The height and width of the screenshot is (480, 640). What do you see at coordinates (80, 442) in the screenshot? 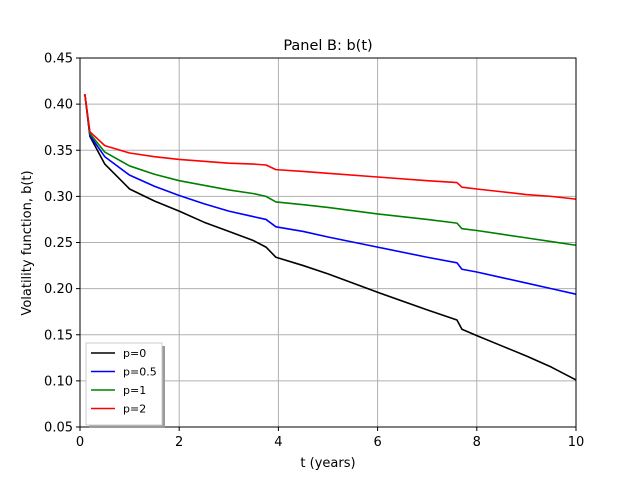
I see `x-tick-label: 0` at bounding box center [80, 442].